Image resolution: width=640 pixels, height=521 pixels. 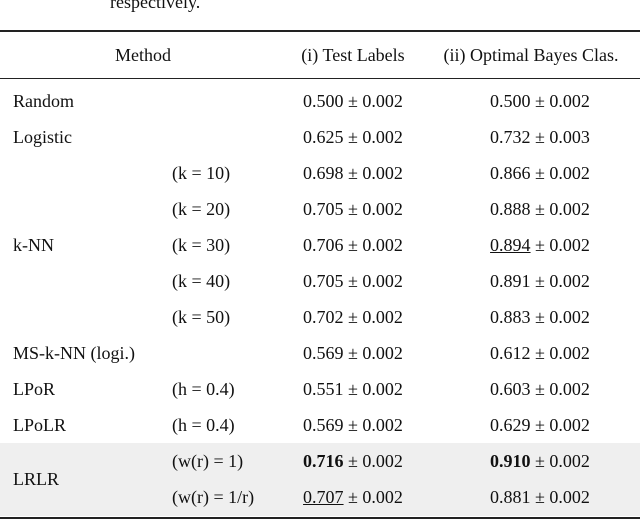 I want to click on value-cell: 0.732 ± 0.003, so click(x=540, y=137).